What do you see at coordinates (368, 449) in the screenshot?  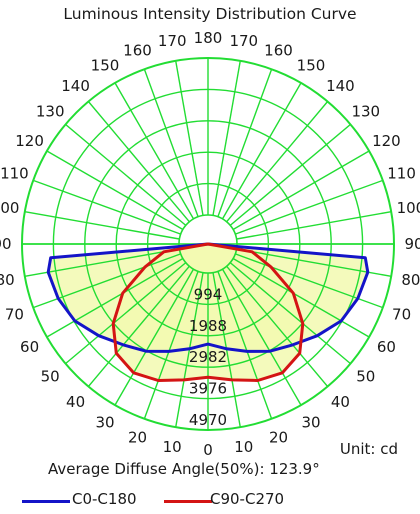 I see `unit-label: Unit: cd` at bounding box center [368, 449].